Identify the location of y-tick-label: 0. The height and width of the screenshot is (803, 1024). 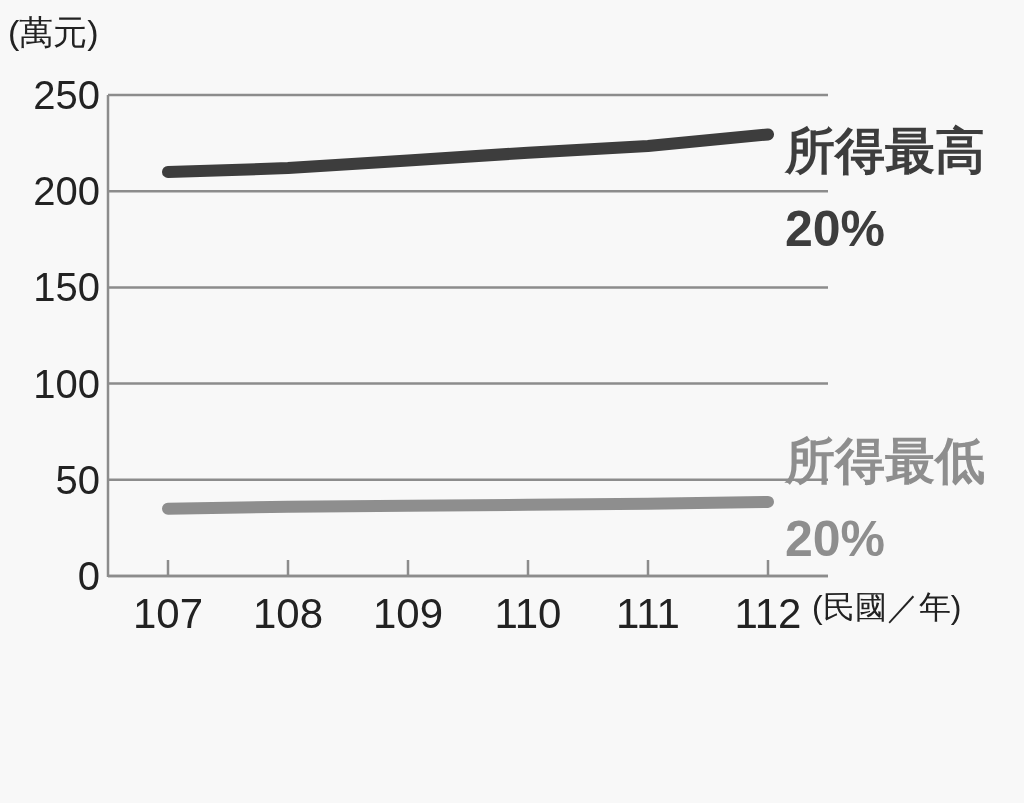
(88, 576).